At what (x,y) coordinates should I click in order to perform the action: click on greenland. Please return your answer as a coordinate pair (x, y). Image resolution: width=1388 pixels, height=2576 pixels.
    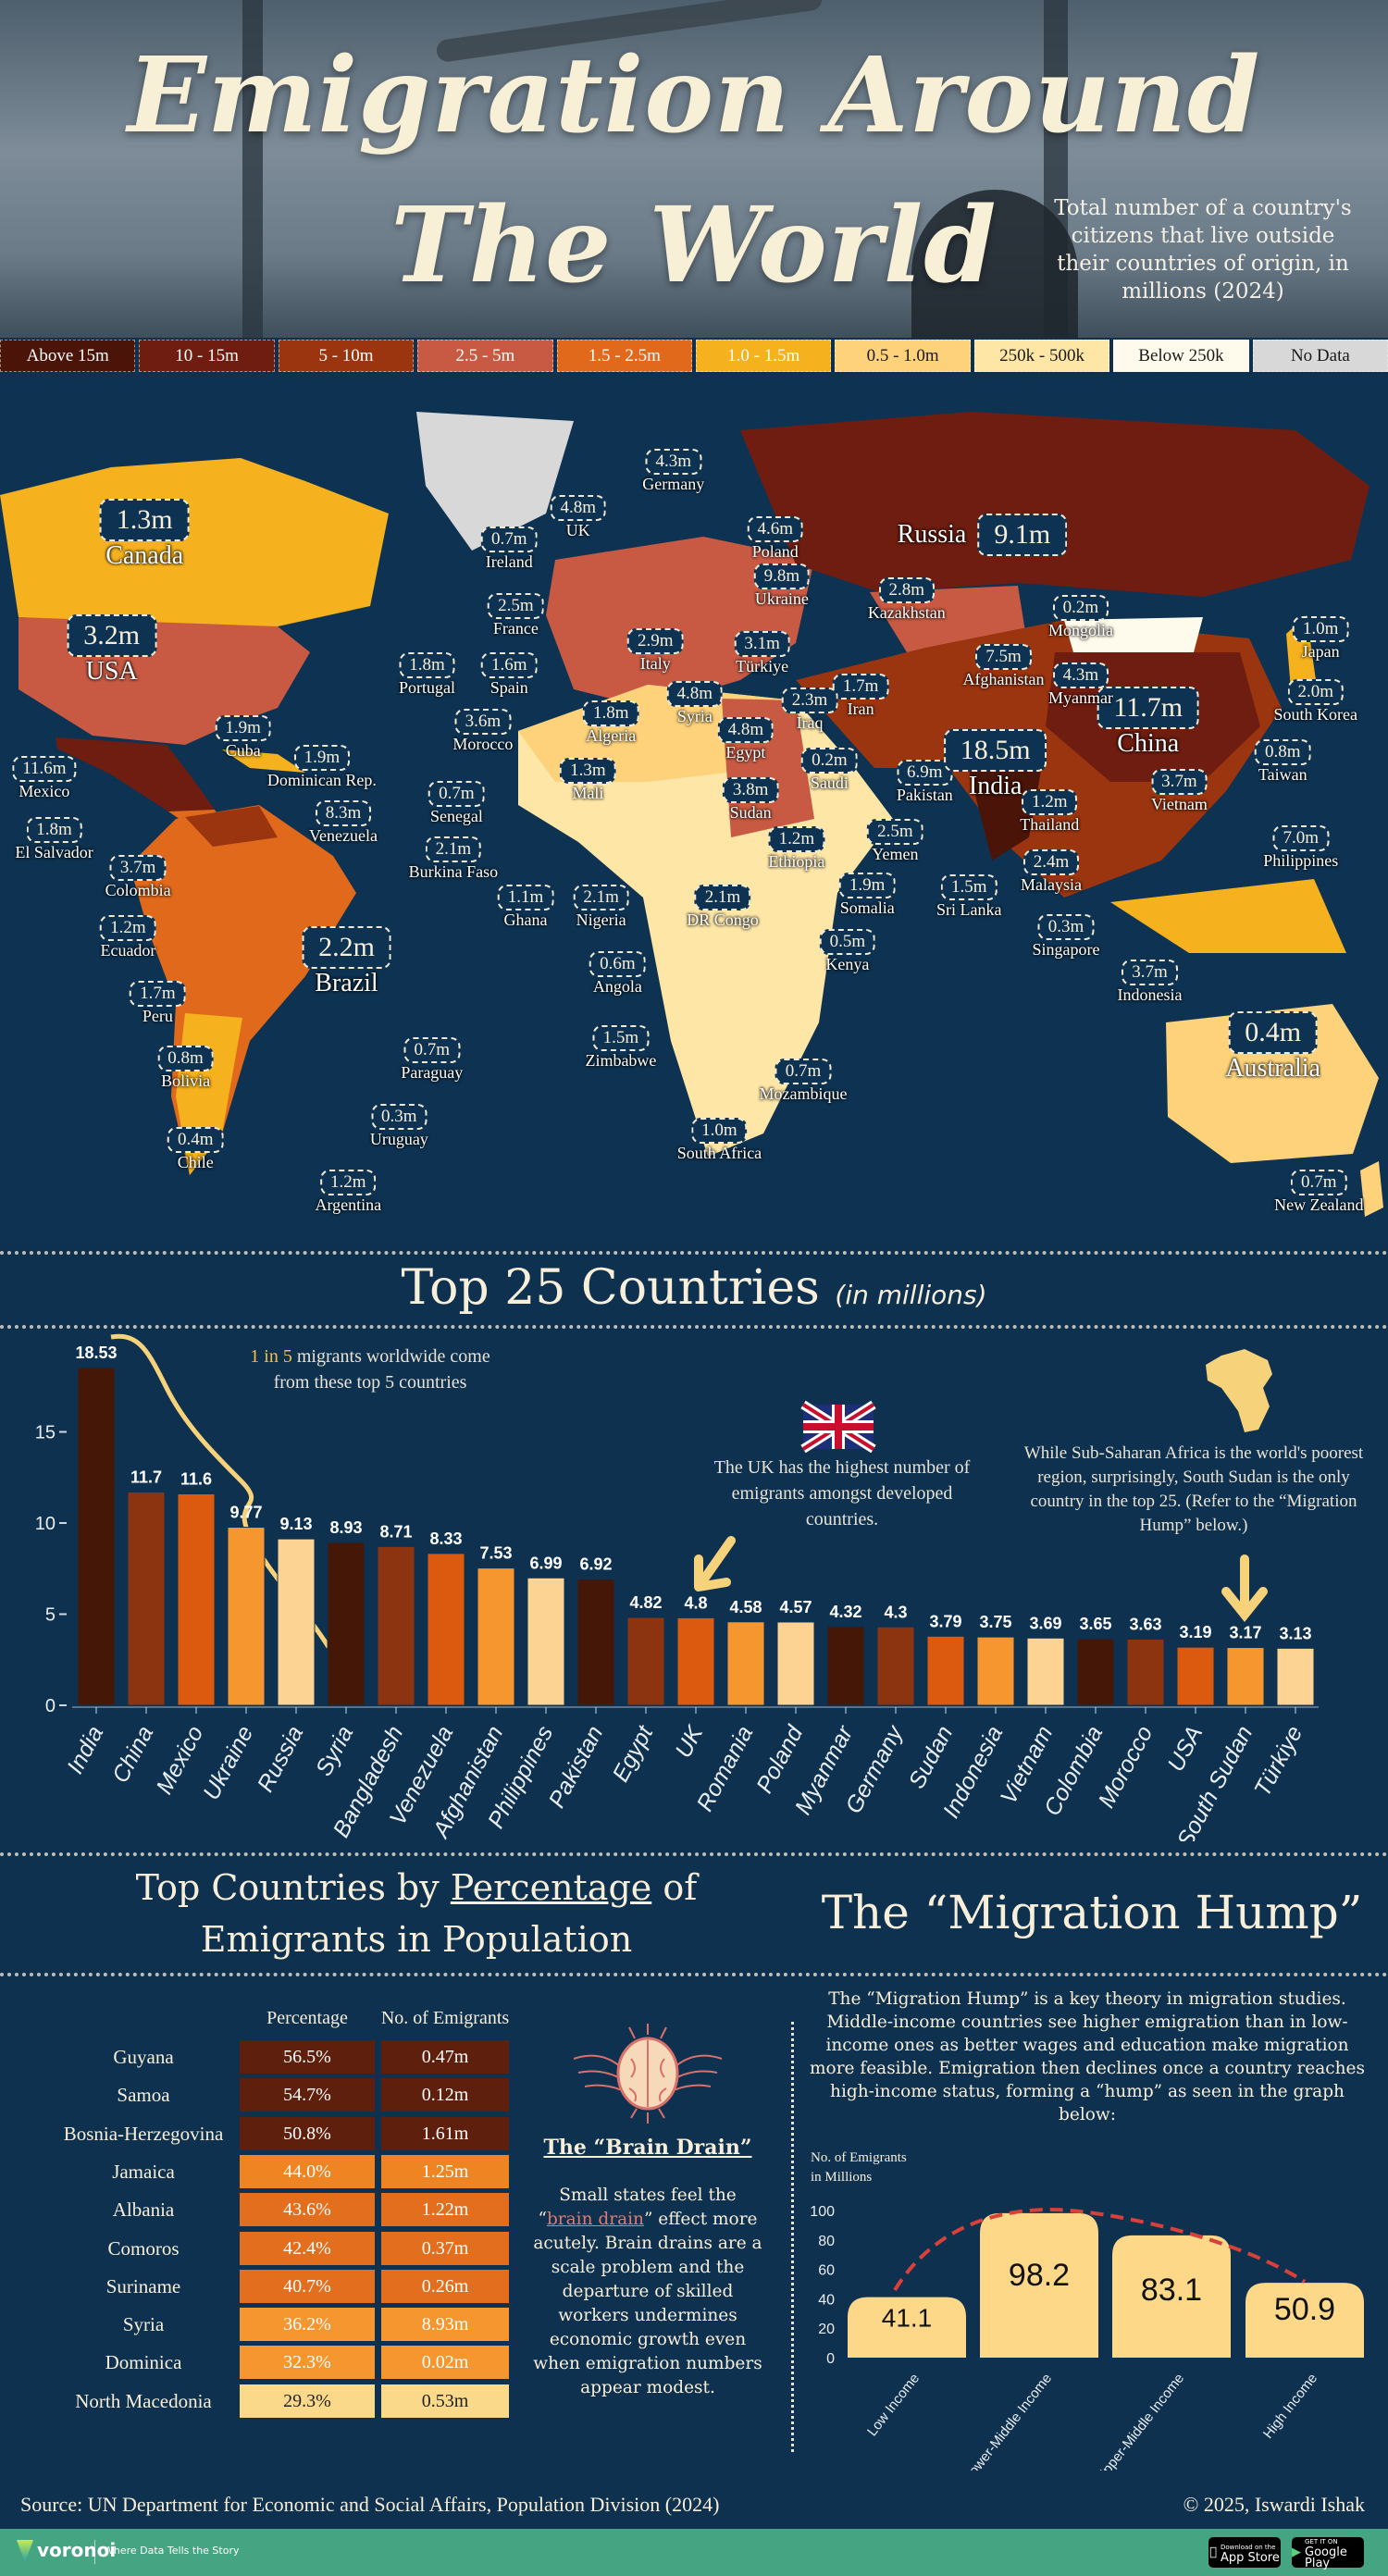
    Looking at the image, I should click on (495, 481).